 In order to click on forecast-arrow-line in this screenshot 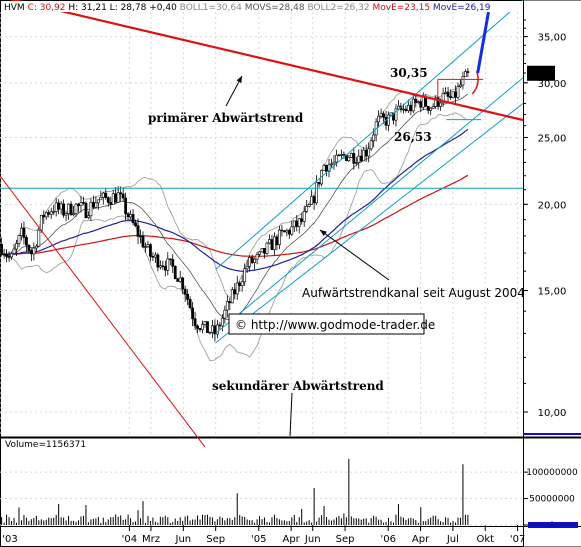, I will do `click(483, 42)`.